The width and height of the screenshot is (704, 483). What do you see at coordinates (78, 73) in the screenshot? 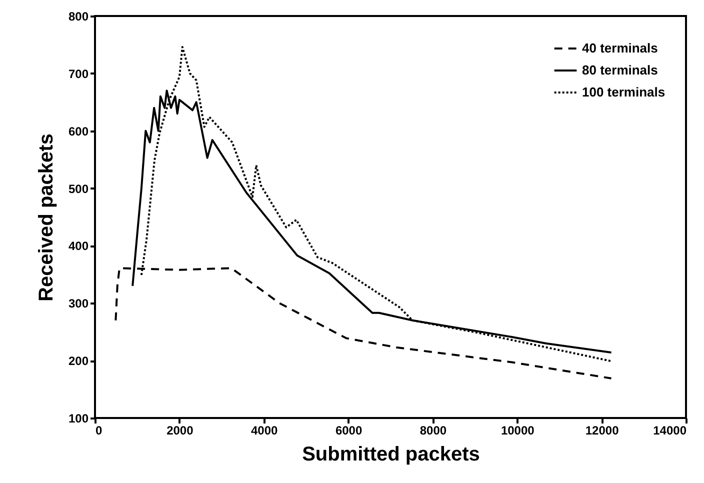
I see `y-tick-label: 700` at bounding box center [78, 73].